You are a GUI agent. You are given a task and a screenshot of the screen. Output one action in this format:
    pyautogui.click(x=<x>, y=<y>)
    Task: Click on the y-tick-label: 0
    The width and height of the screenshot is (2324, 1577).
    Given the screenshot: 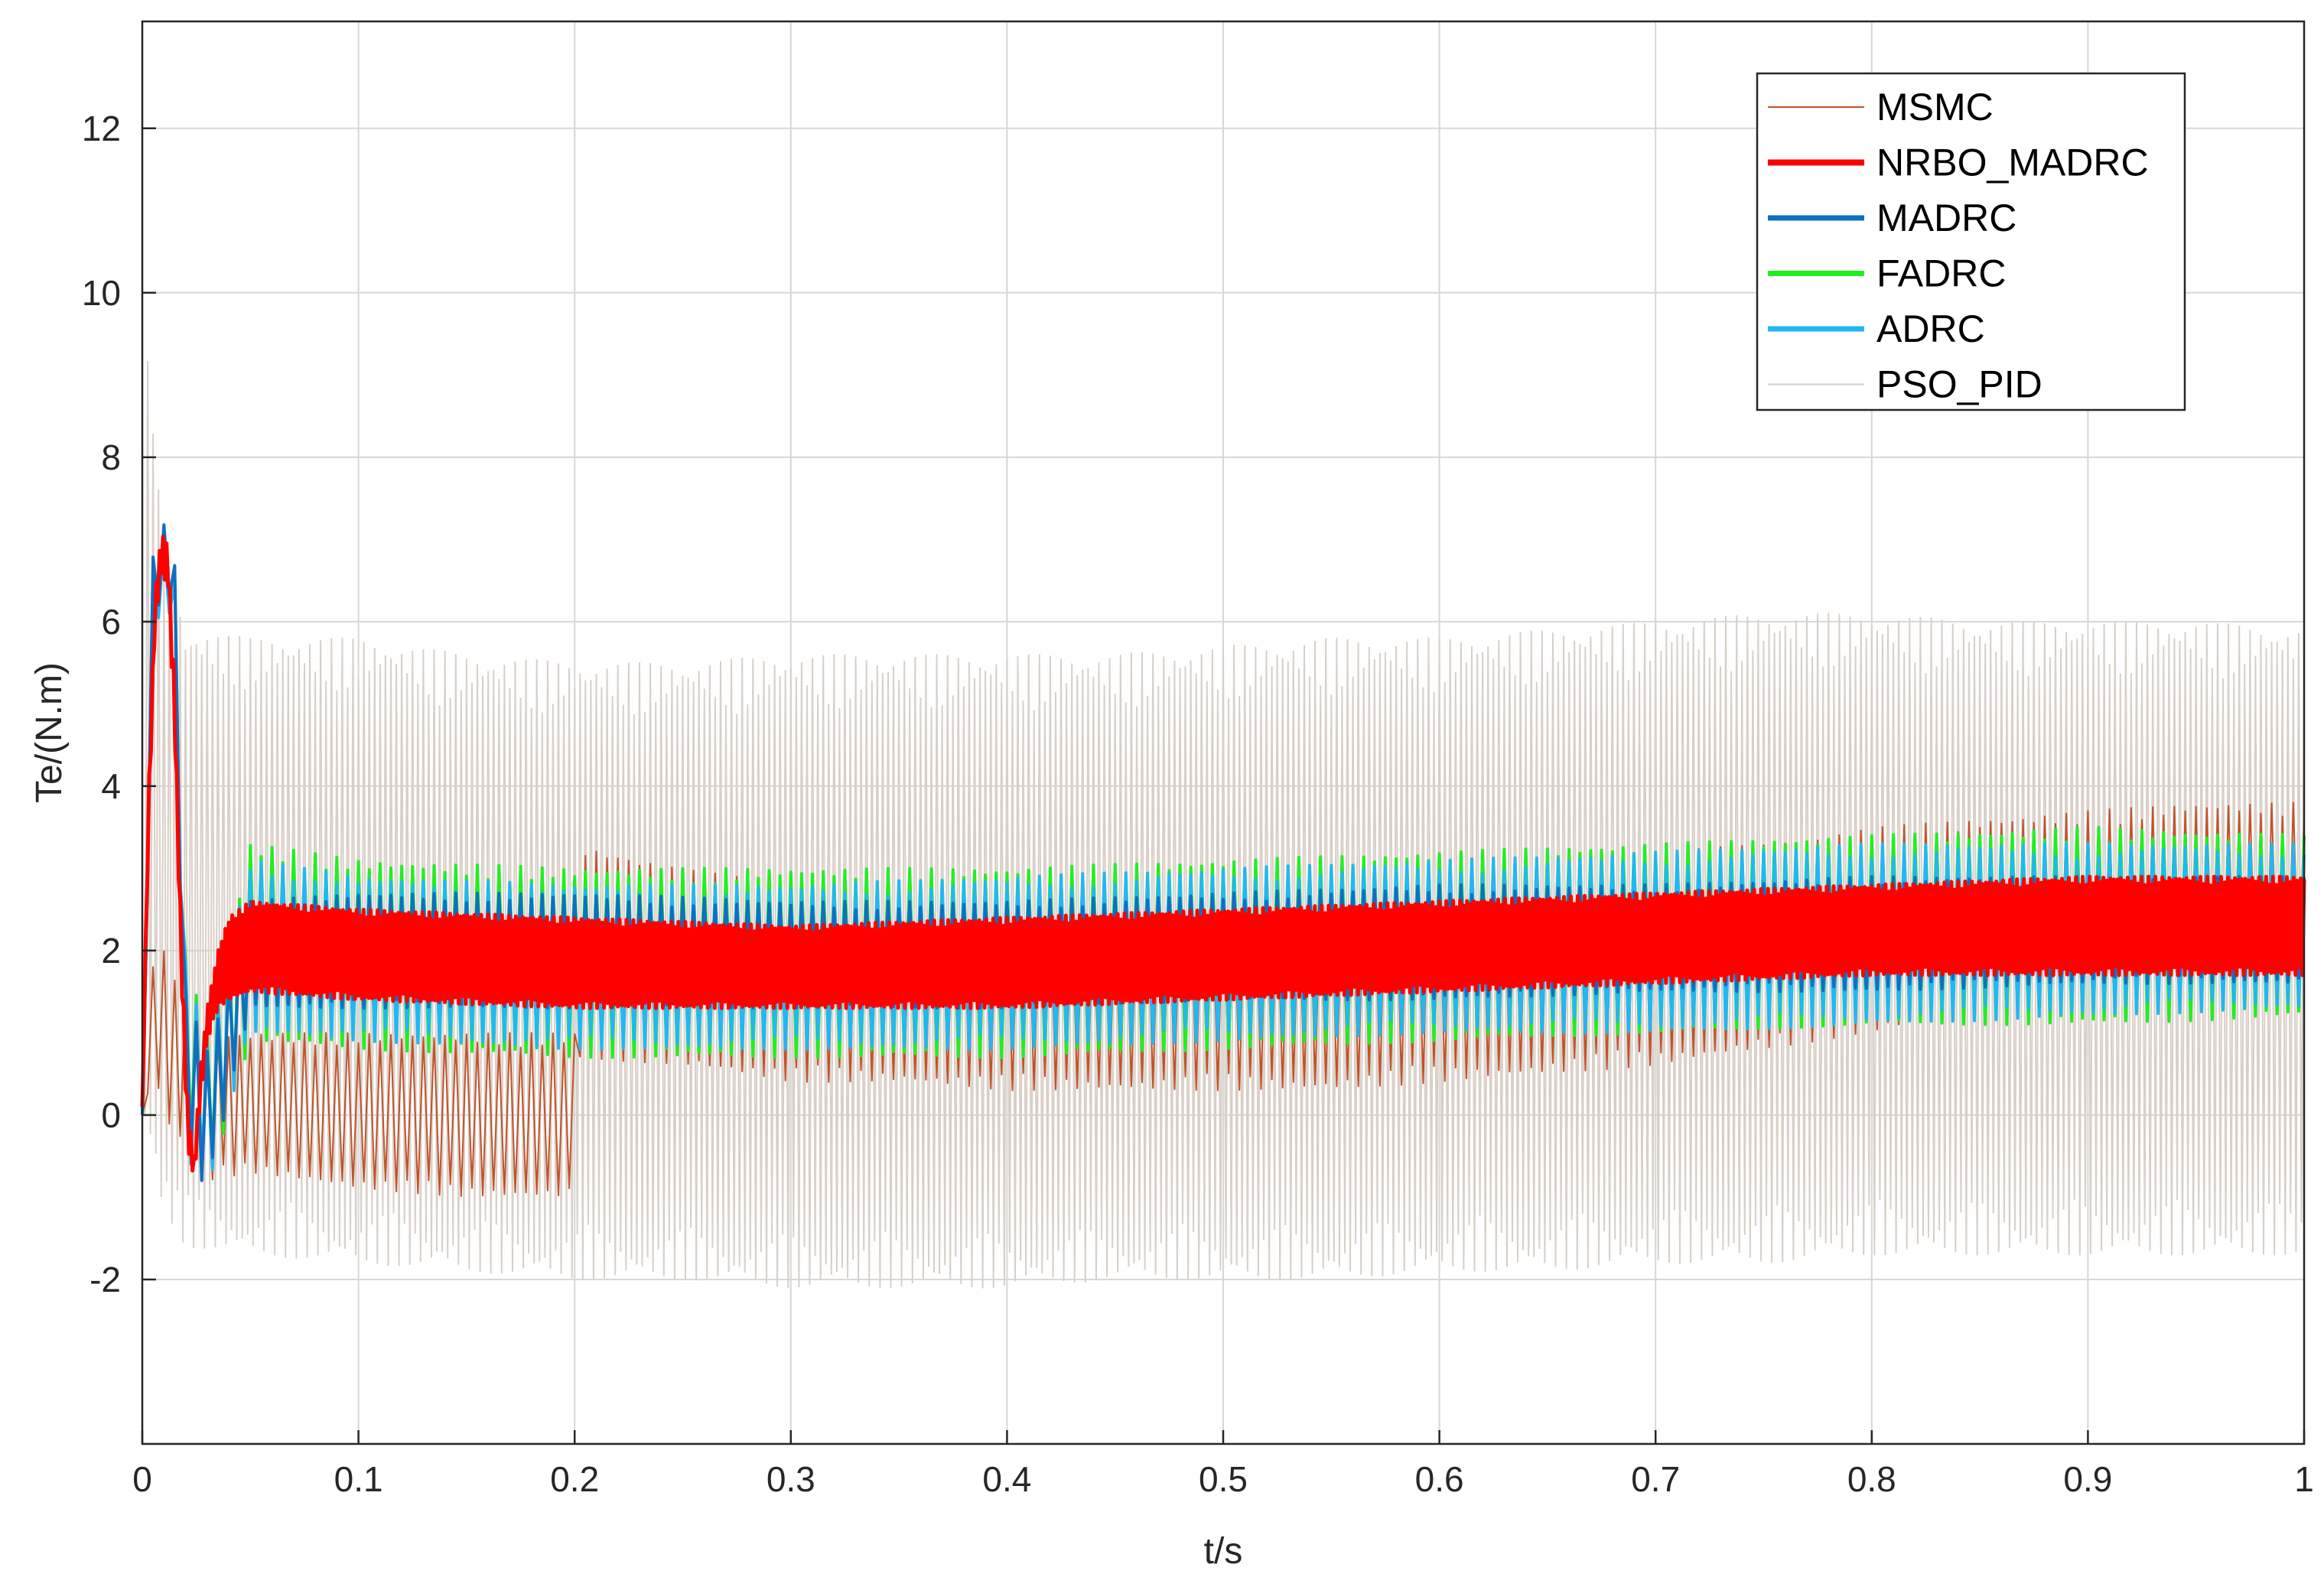 What is the action you would take?
    pyautogui.click(x=111, y=1115)
    